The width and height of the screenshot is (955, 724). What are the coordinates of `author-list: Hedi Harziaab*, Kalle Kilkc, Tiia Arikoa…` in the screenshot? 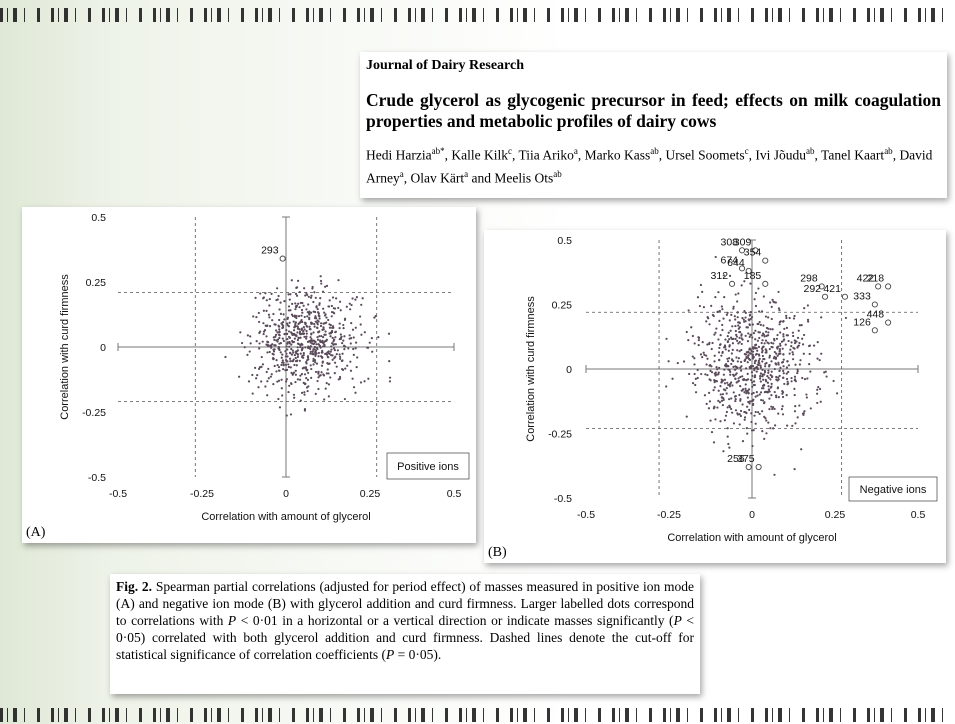 It's located at (649, 165).